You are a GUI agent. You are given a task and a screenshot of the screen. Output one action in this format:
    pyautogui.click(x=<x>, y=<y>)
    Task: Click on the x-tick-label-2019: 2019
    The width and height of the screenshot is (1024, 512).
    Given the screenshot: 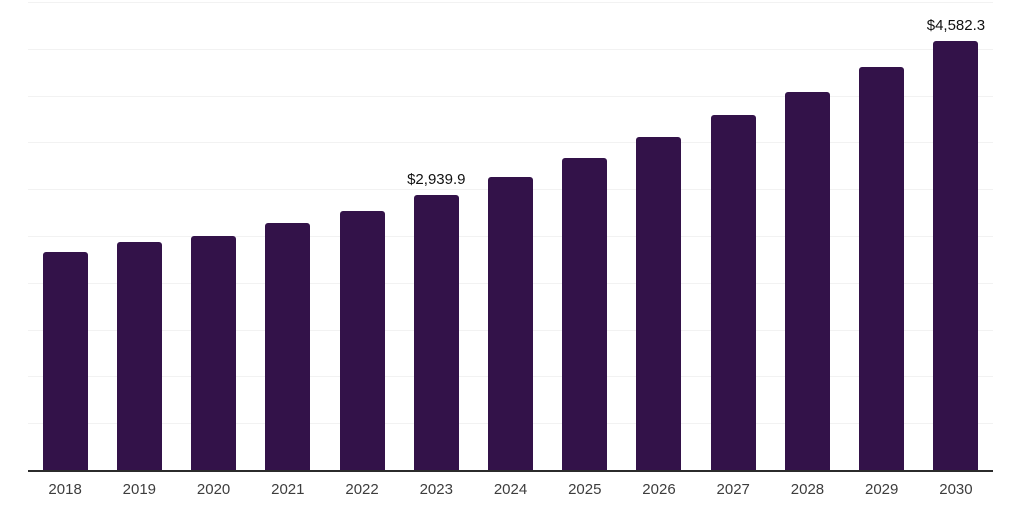 What is the action you would take?
    pyautogui.click(x=139, y=489)
    